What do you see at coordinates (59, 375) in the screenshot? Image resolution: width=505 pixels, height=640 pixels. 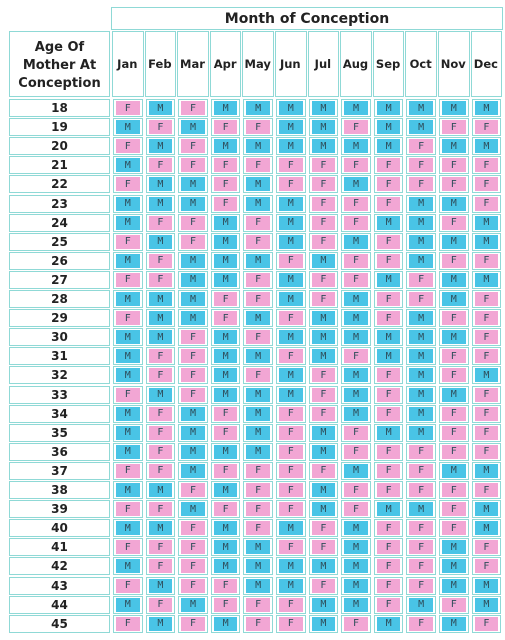 I see `age-label-32: 32` at bounding box center [59, 375].